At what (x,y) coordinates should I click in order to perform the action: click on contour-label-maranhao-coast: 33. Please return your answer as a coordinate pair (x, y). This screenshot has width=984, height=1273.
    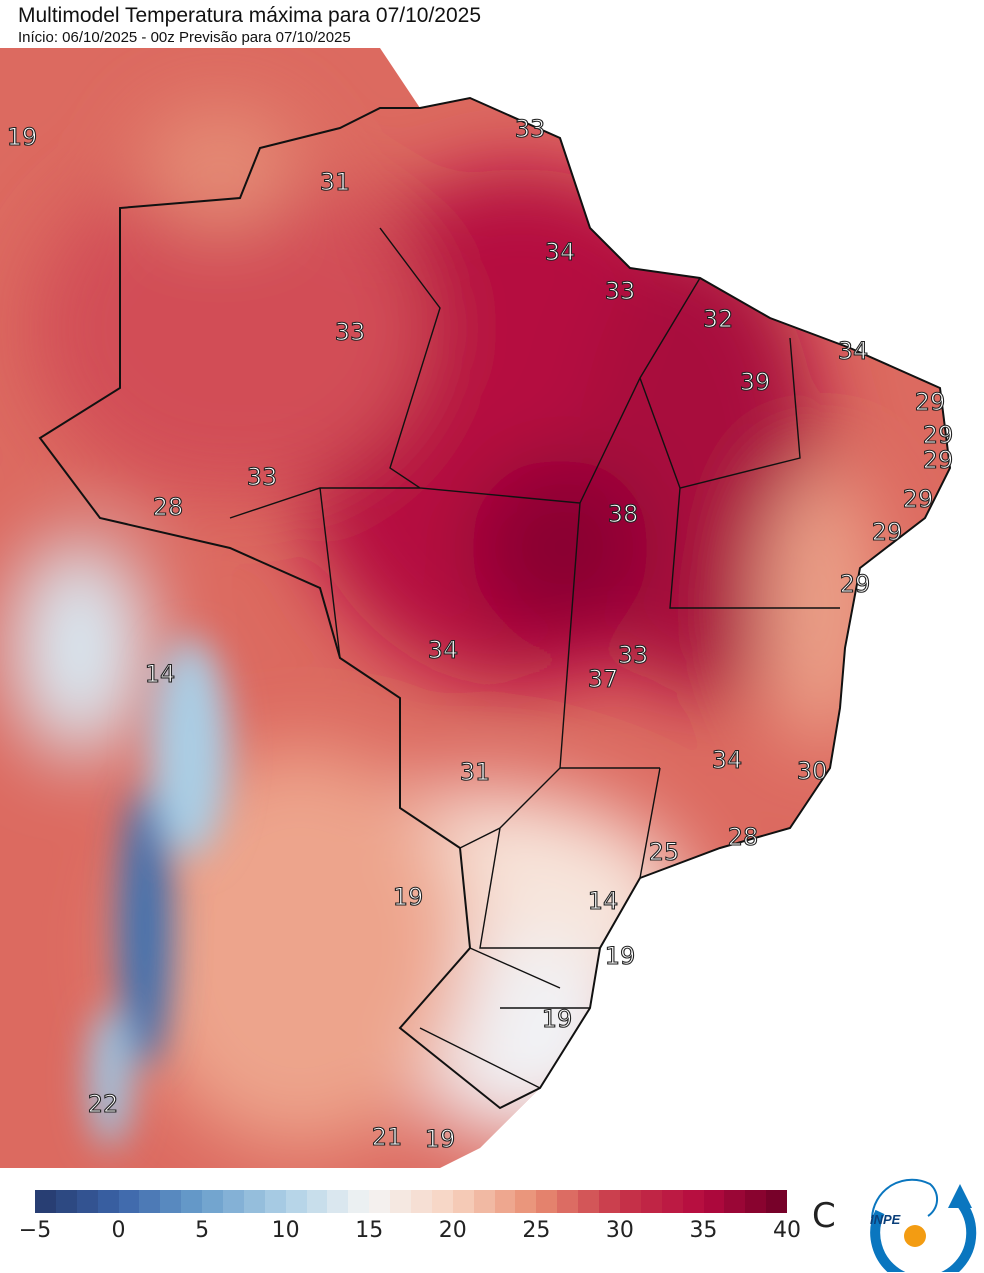
    Looking at the image, I should click on (620, 291).